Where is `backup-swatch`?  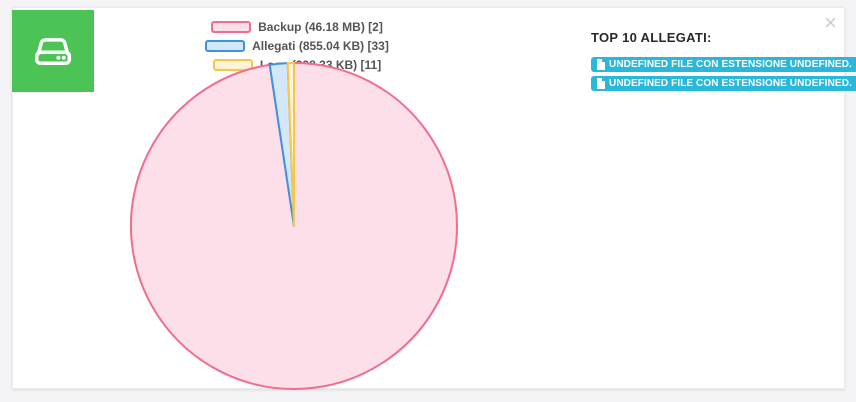
backup-swatch is located at coordinates (231, 27).